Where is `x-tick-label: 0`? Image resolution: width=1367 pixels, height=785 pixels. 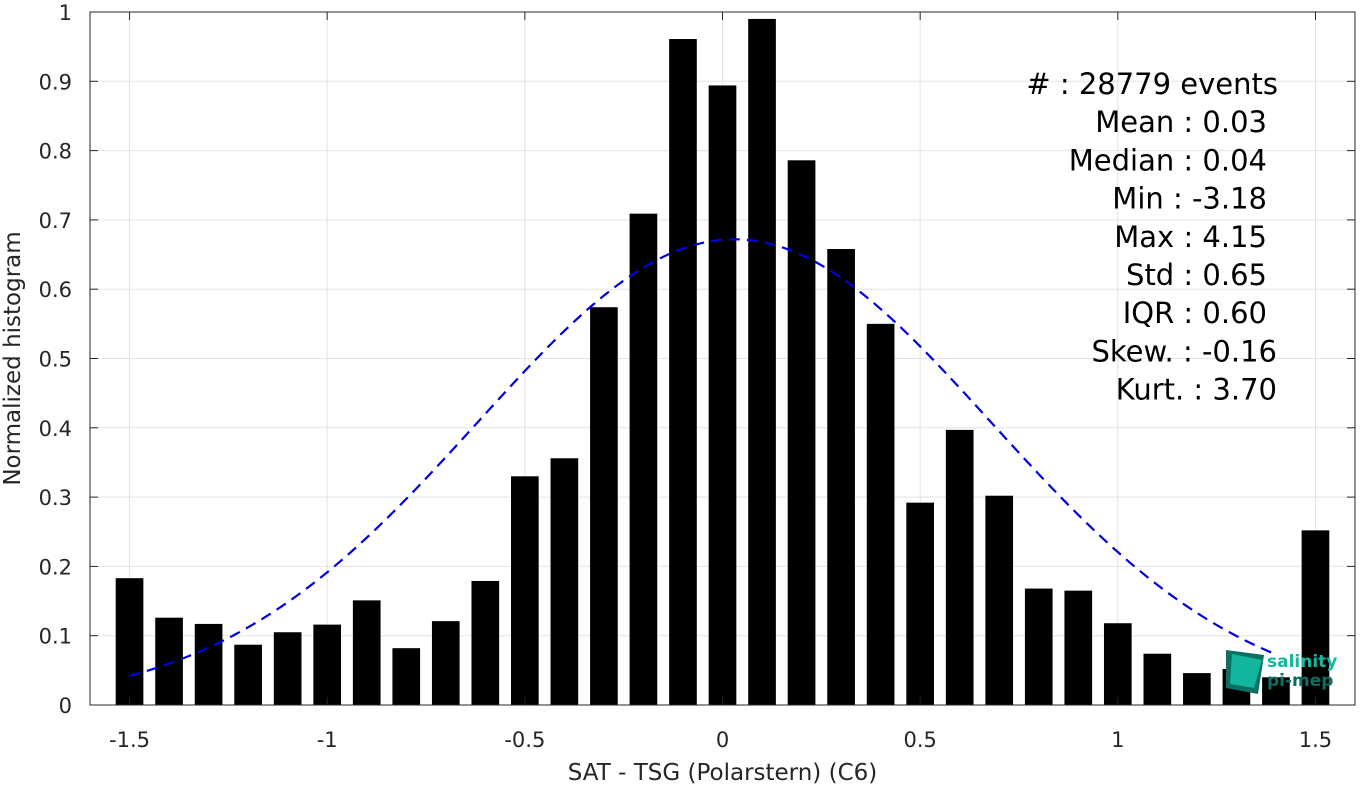 x-tick-label: 0 is located at coordinates (722, 740).